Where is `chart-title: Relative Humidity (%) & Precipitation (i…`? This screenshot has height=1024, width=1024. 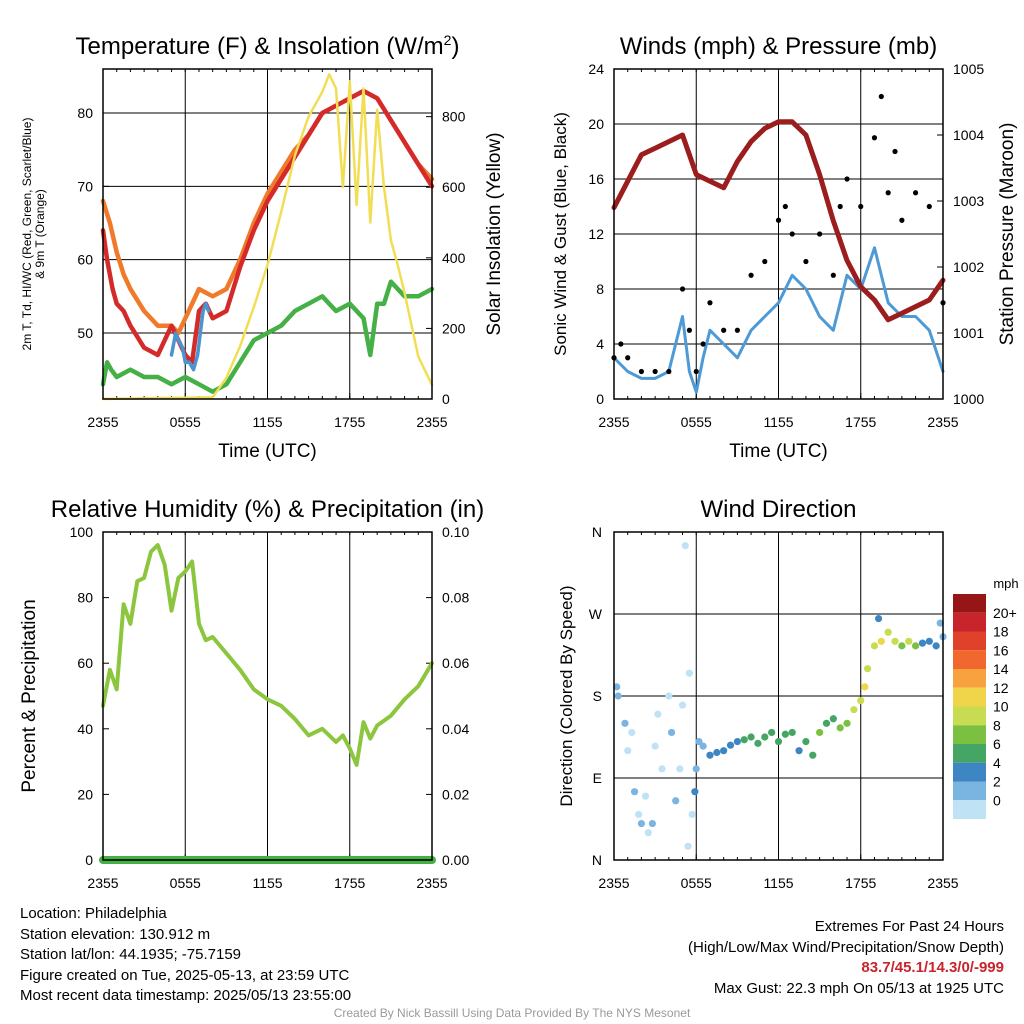
chart-title: Relative Humidity (%) & Precipitation (i… is located at coordinates (267, 509).